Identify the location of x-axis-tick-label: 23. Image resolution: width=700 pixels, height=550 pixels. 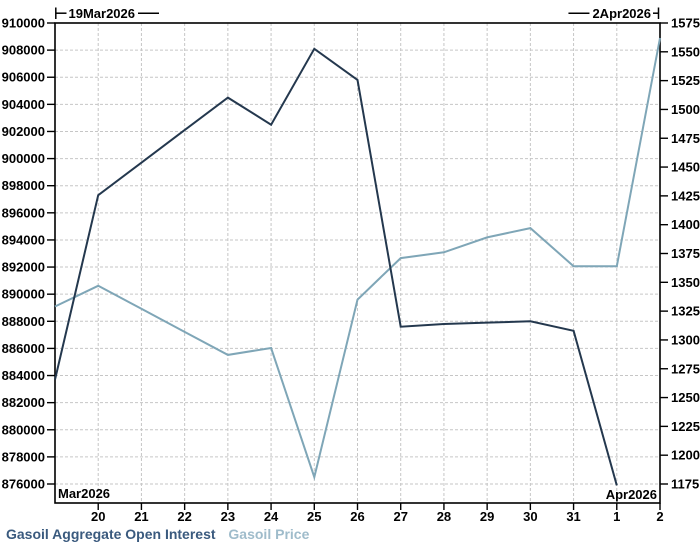
(228, 516).